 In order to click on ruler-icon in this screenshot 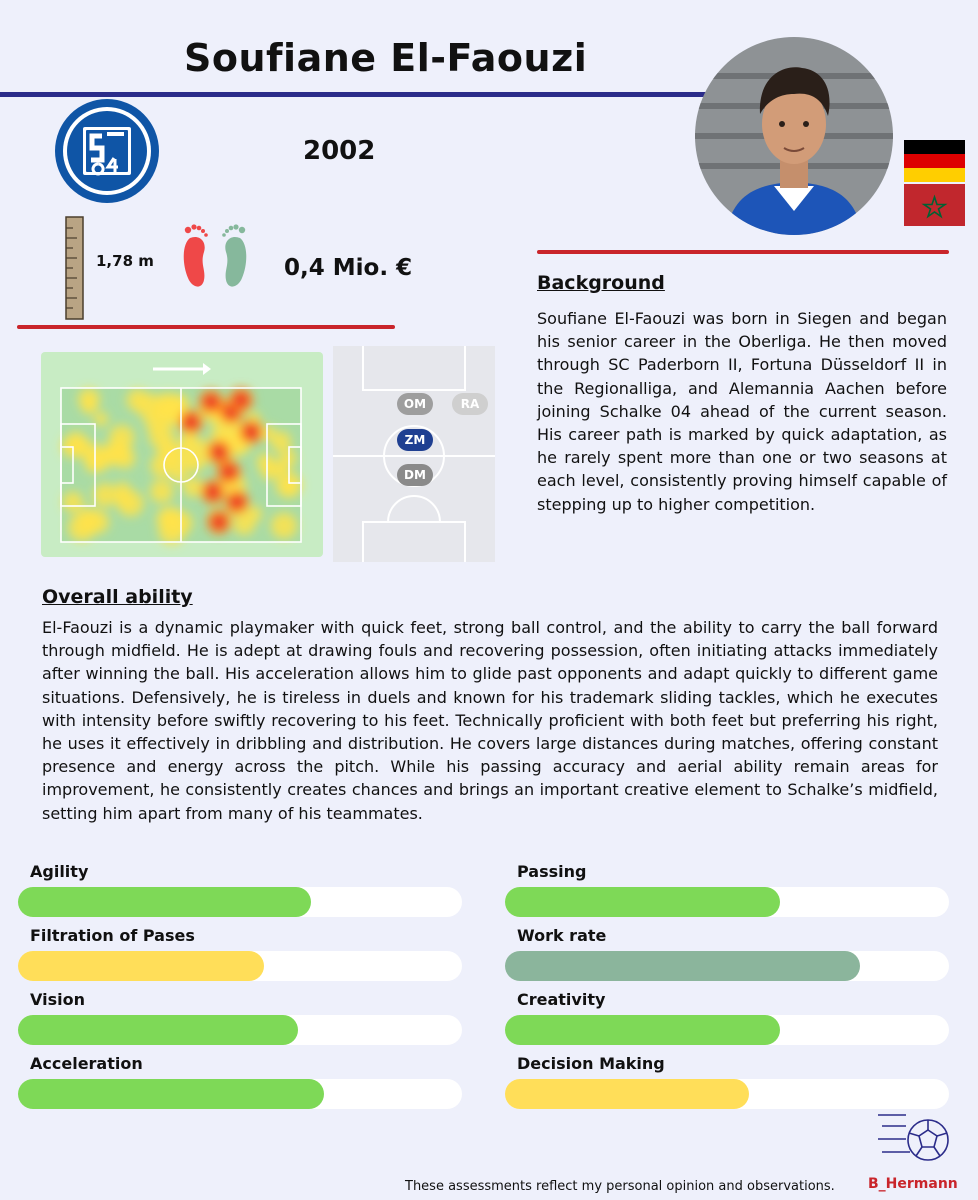, I will do `click(75, 270)`.